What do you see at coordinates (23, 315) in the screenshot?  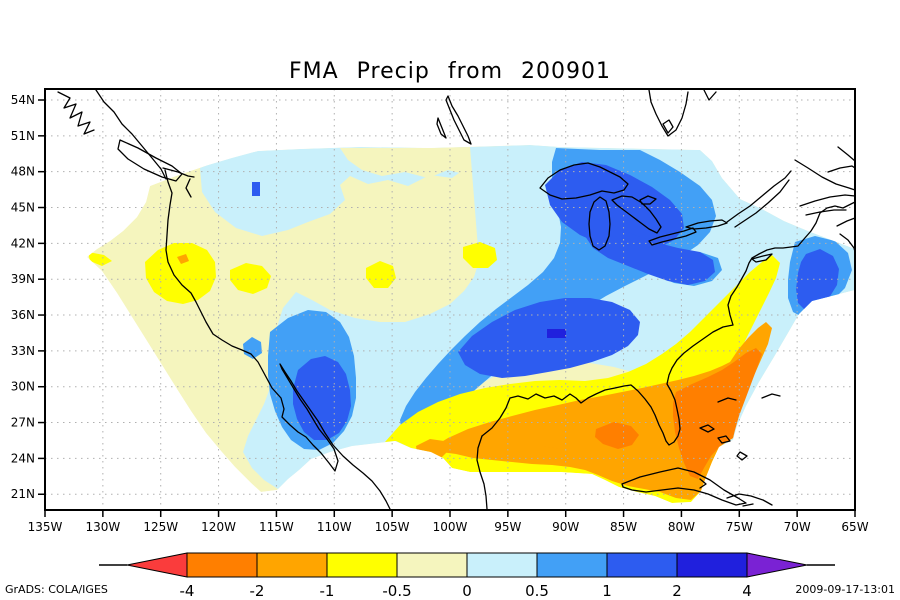 I see `lat-tick-label: 36N` at bounding box center [23, 315].